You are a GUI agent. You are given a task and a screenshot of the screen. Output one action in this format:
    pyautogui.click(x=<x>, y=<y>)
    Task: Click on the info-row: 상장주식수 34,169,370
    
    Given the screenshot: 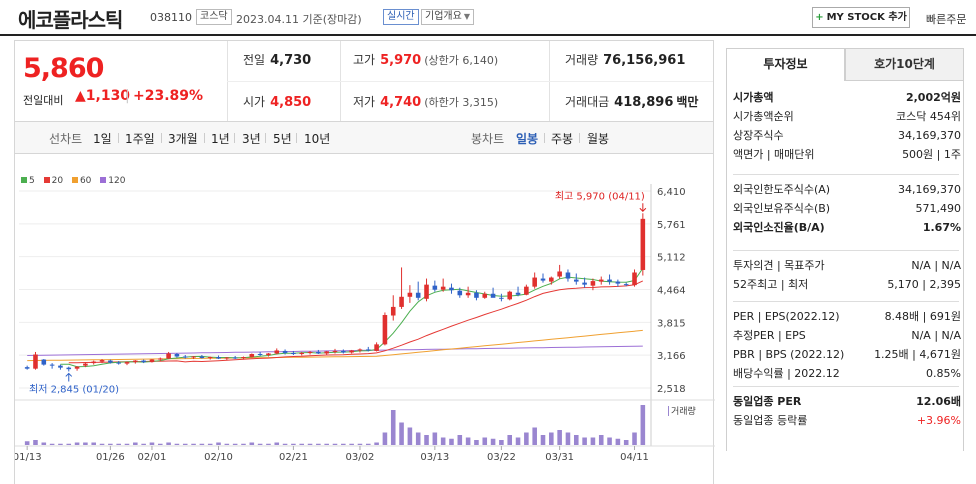 What is the action you would take?
    pyautogui.click(x=847, y=136)
    